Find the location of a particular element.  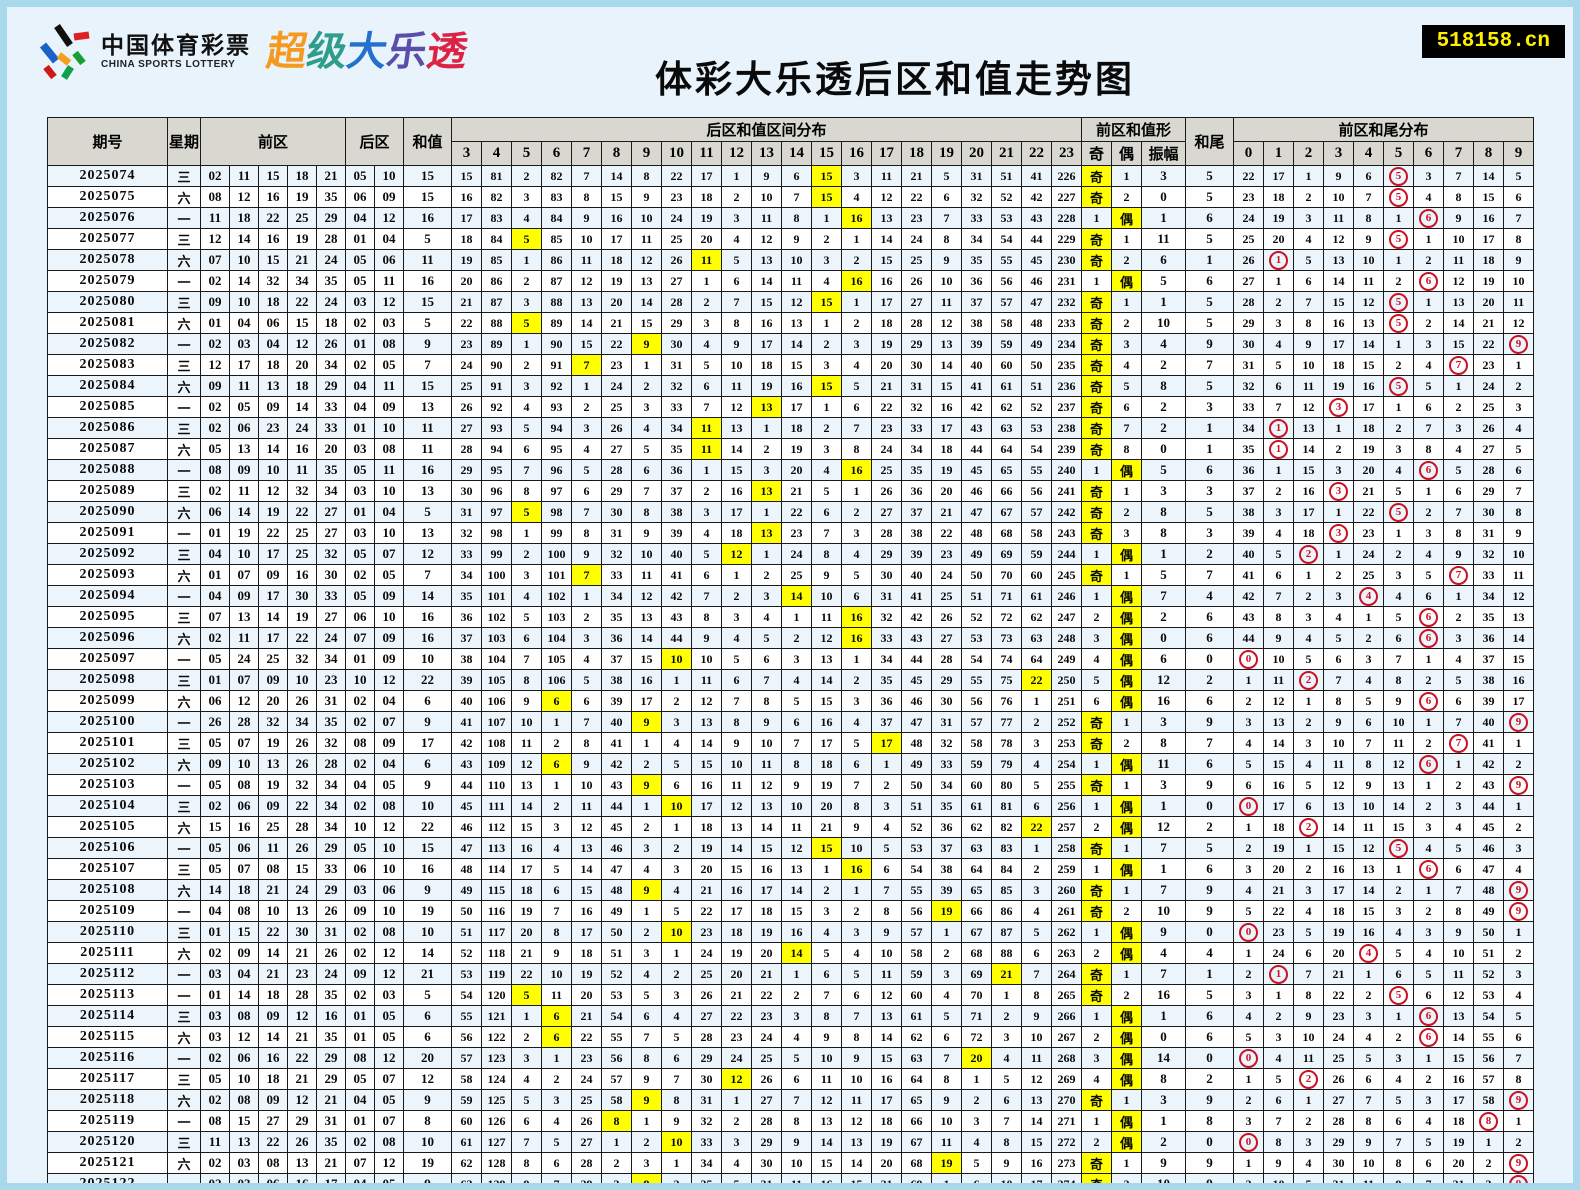

zone-miss-cell: 6 is located at coordinates (856, 407).